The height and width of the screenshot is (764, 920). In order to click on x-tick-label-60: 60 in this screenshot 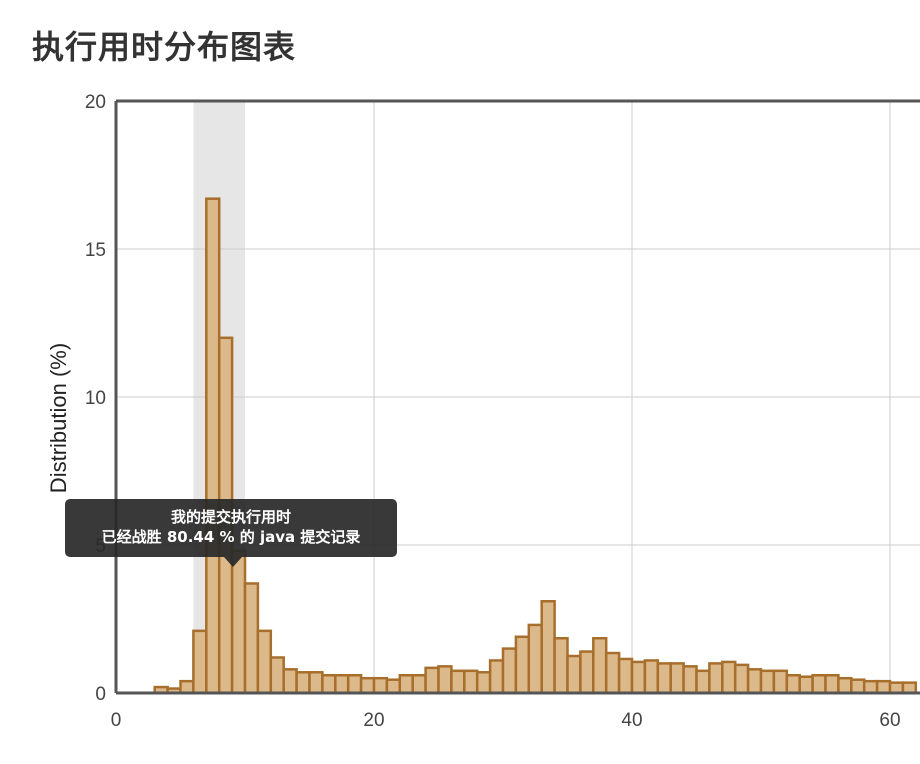, I will do `click(889, 720)`.